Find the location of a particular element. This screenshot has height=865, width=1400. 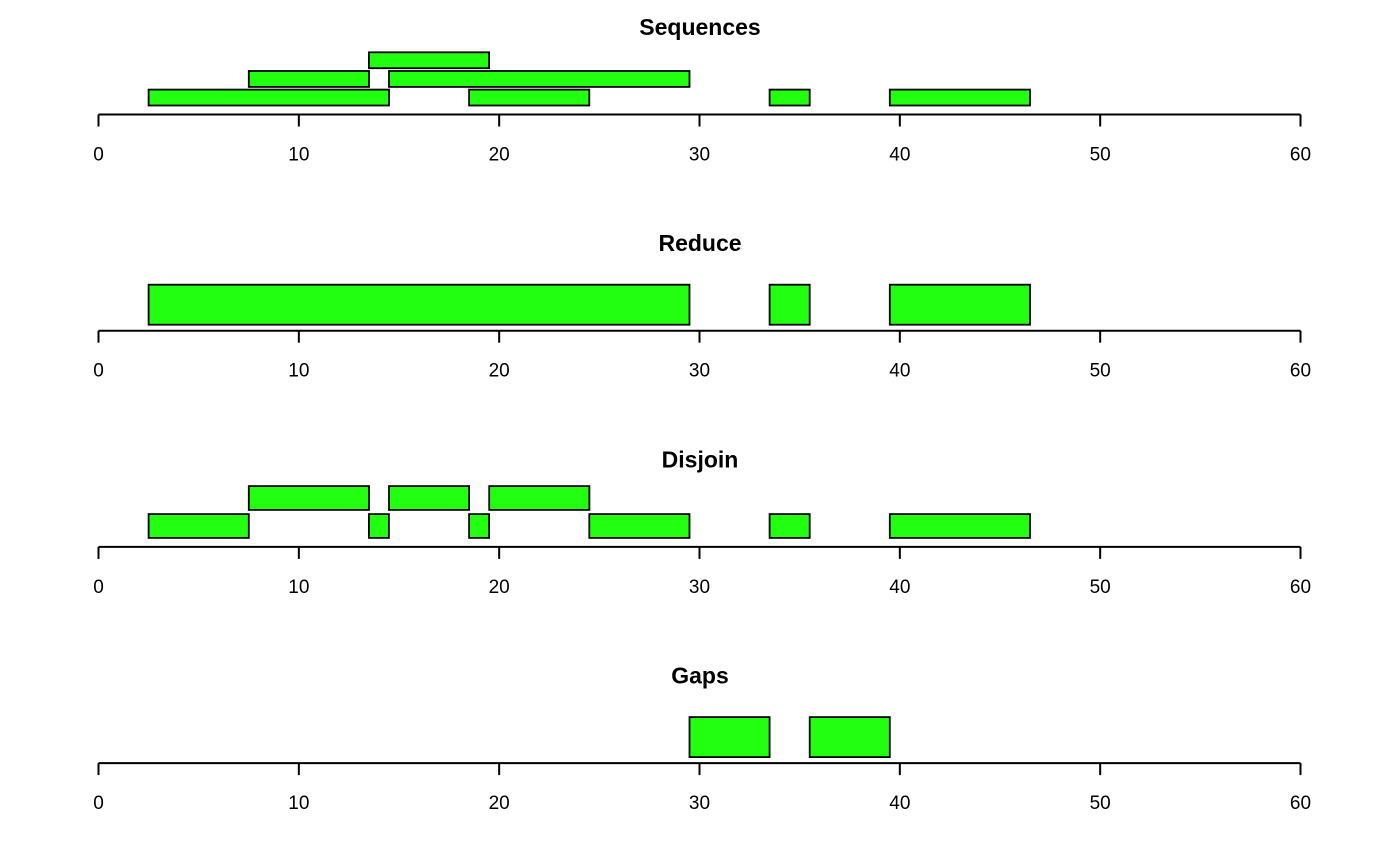

panel-title: Gaps is located at coordinates (700, 676).